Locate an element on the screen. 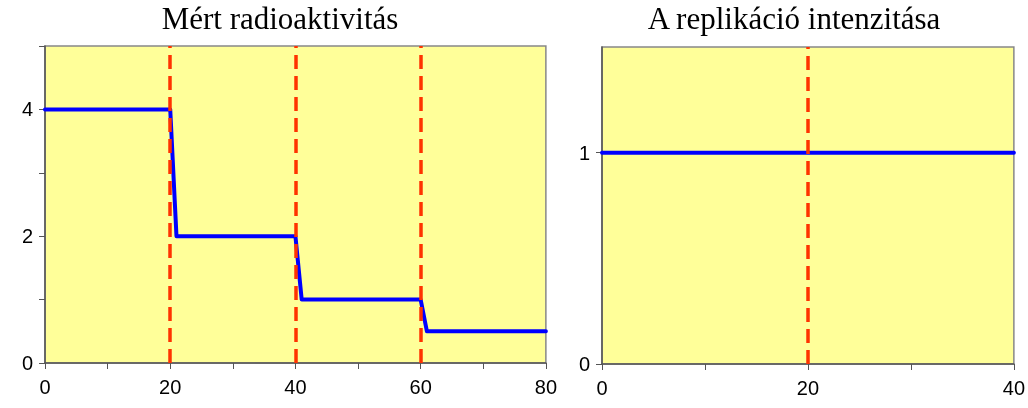 This screenshot has height=408, width=1028. y-tick-label: 1 is located at coordinates (584, 152).